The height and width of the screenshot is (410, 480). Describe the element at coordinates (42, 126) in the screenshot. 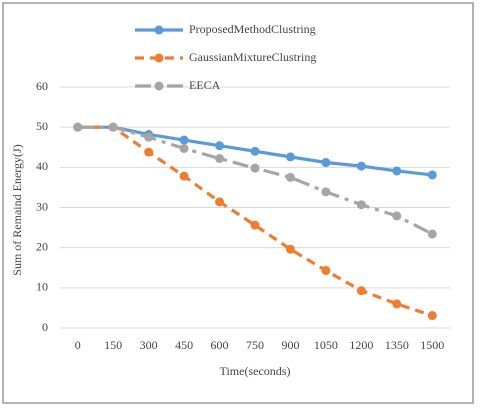

I see `y-tick-label: 50` at that location.